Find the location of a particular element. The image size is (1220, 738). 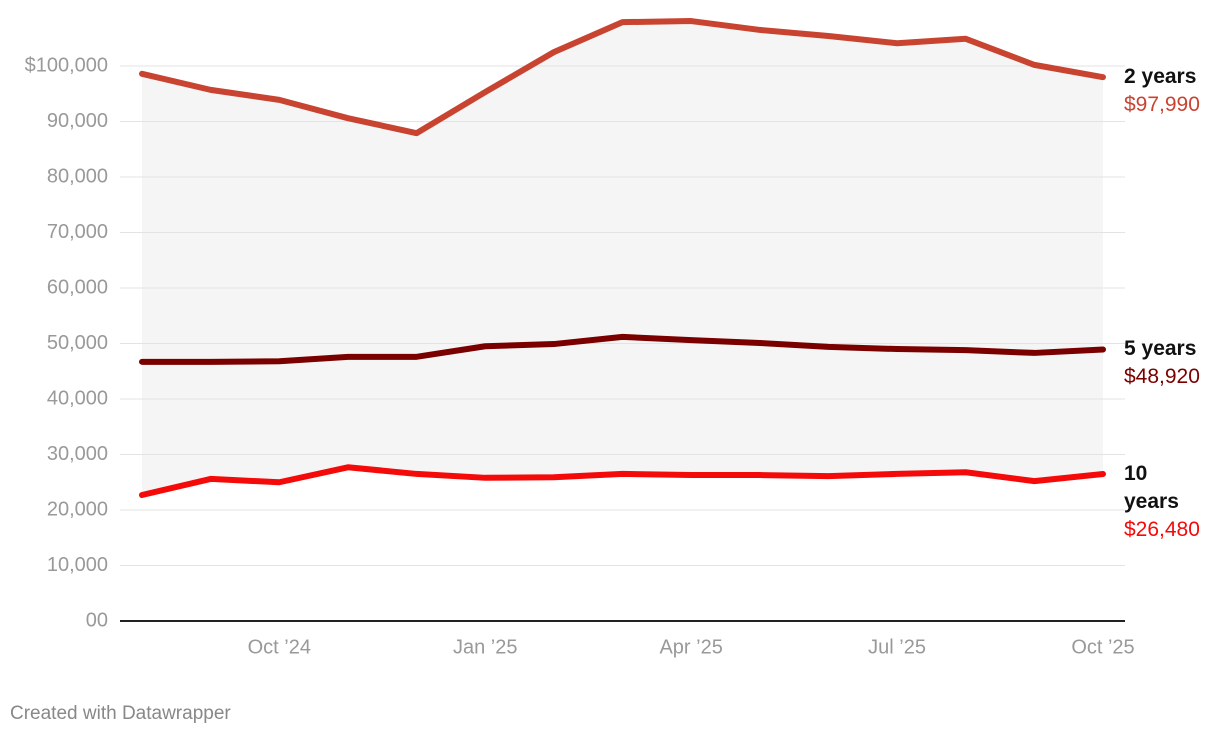

series-label: 2 years $97,990 is located at coordinates (1166, 91).